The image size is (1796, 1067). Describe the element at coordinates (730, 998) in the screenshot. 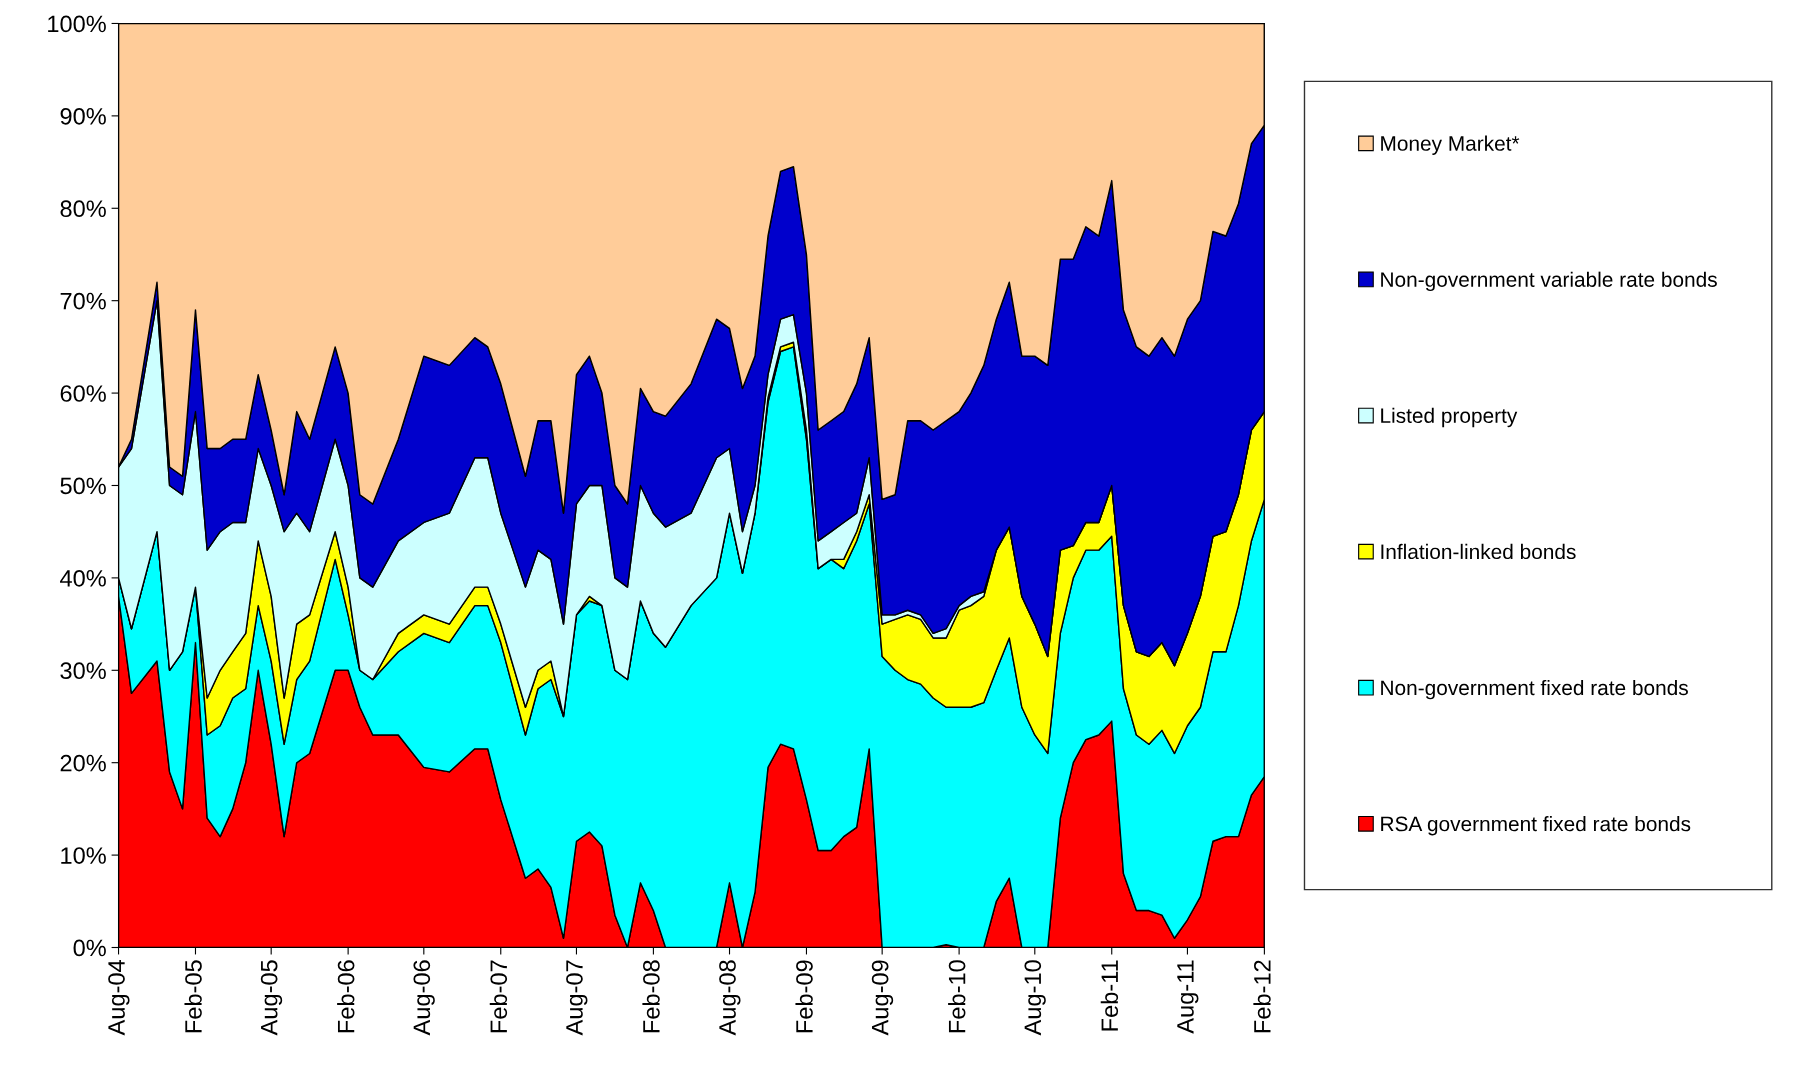

I see `x-tick-label: Aug-08` at that location.